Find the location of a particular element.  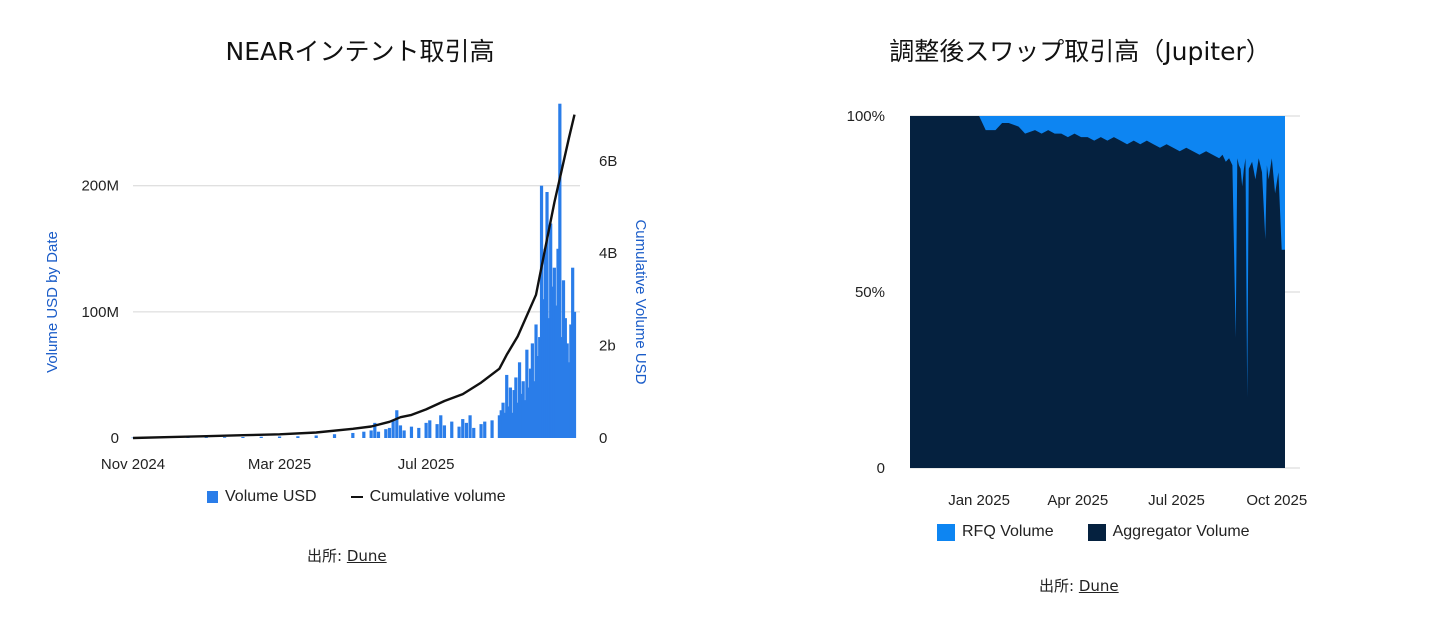

legend-item-cumulative: Cumulative volume is located at coordinates (428, 497).